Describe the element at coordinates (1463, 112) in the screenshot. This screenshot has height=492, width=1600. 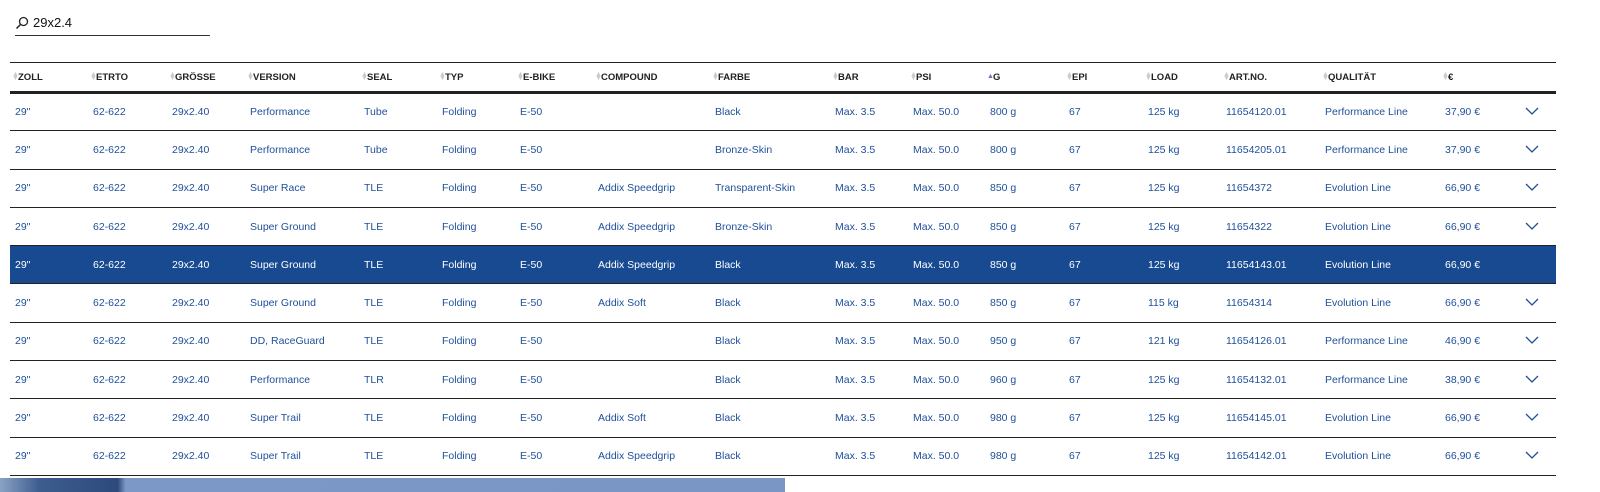
I see `cell-€: 37,90 €` at that location.